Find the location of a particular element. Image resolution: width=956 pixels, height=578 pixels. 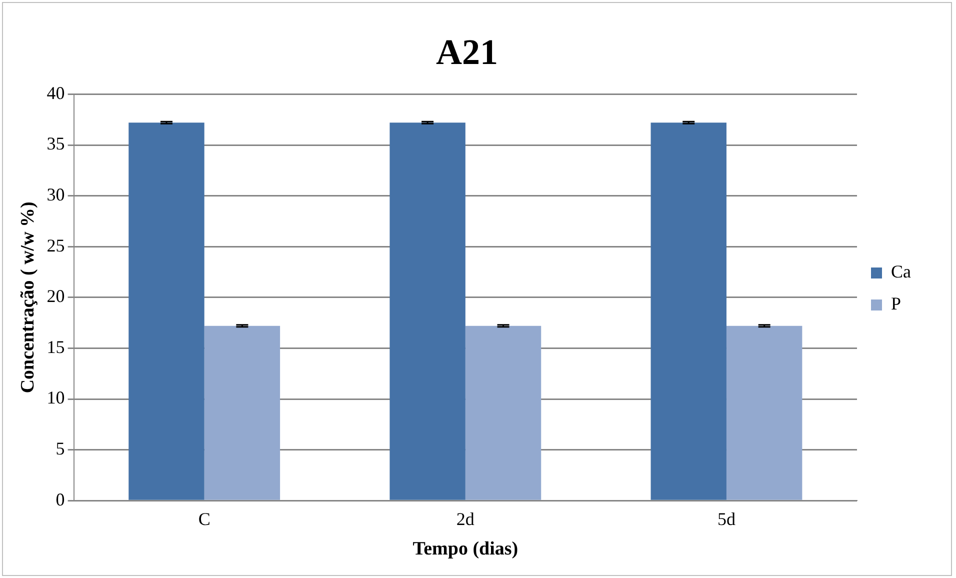

y-tick-label: 5 is located at coordinates (60, 448).